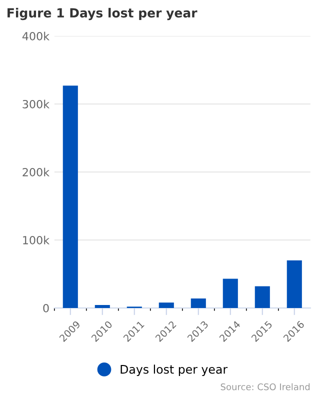 The image size is (320, 400). What do you see at coordinates (36, 104) in the screenshot?
I see `y-tick-label: 300k` at bounding box center [36, 104].